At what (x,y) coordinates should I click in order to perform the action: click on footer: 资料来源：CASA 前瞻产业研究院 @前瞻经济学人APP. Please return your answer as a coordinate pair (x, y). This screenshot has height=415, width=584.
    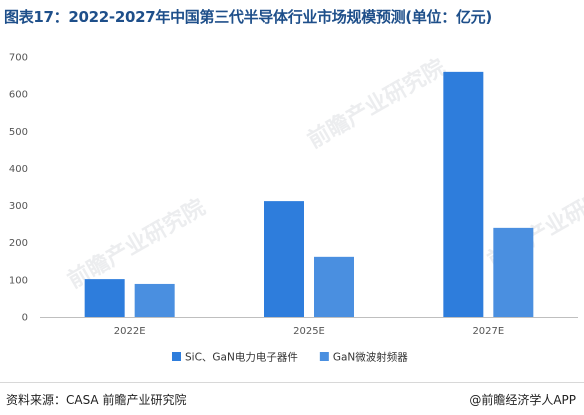
    Looking at the image, I should click on (292, 398).